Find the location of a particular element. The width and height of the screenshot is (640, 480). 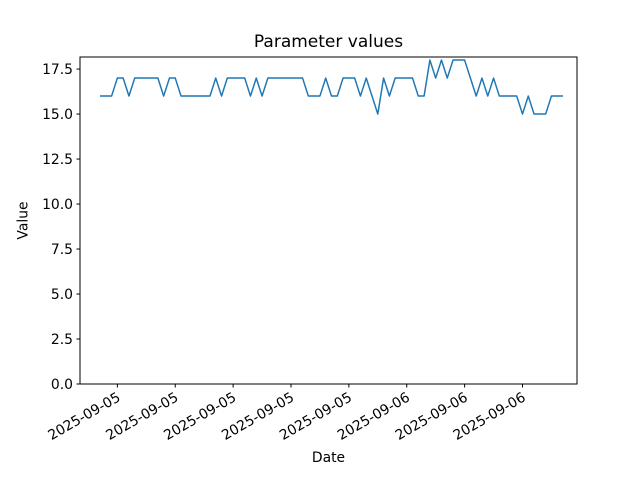

data-line is located at coordinates (331, 87).